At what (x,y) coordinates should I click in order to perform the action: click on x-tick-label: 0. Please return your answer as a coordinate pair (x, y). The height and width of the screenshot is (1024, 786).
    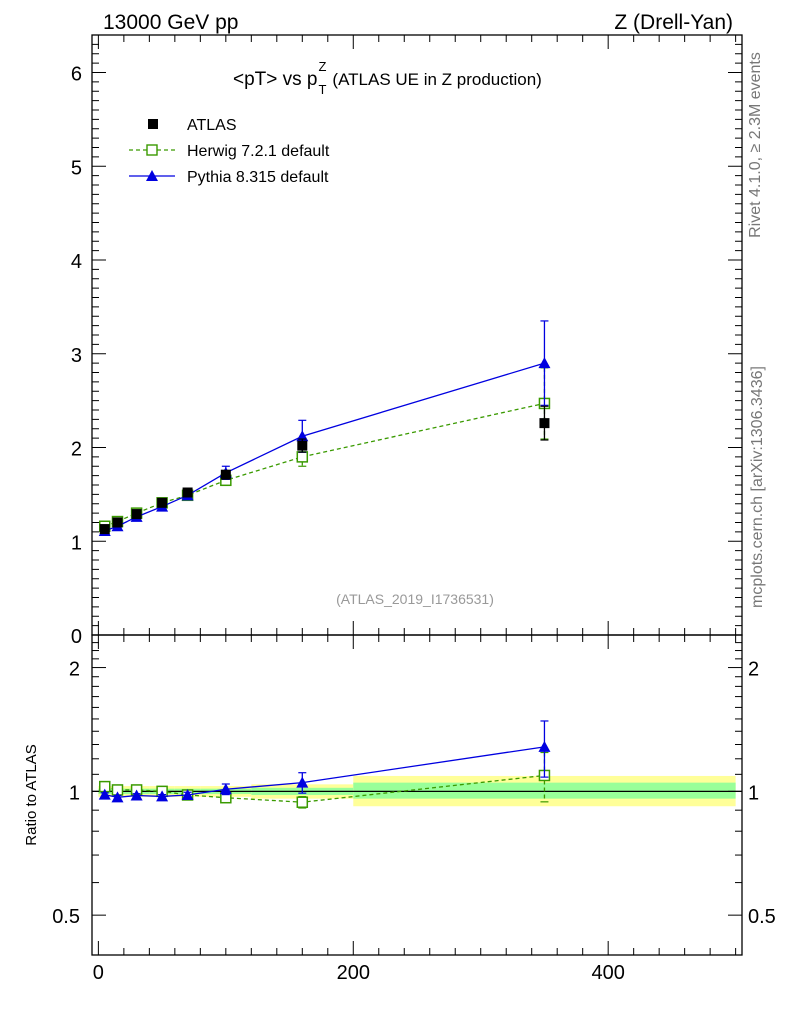
    Looking at the image, I should click on (98, 973).